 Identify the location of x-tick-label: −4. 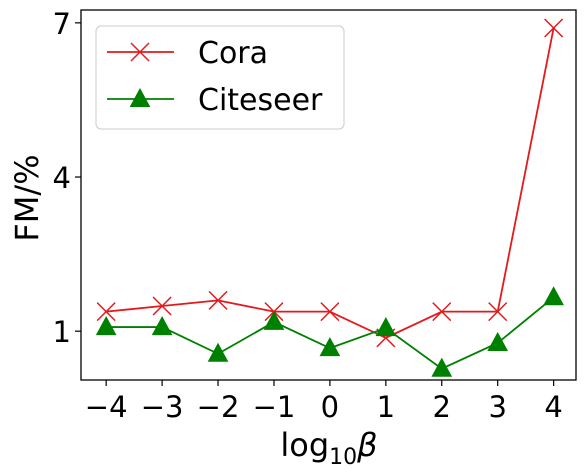
(106, 407).